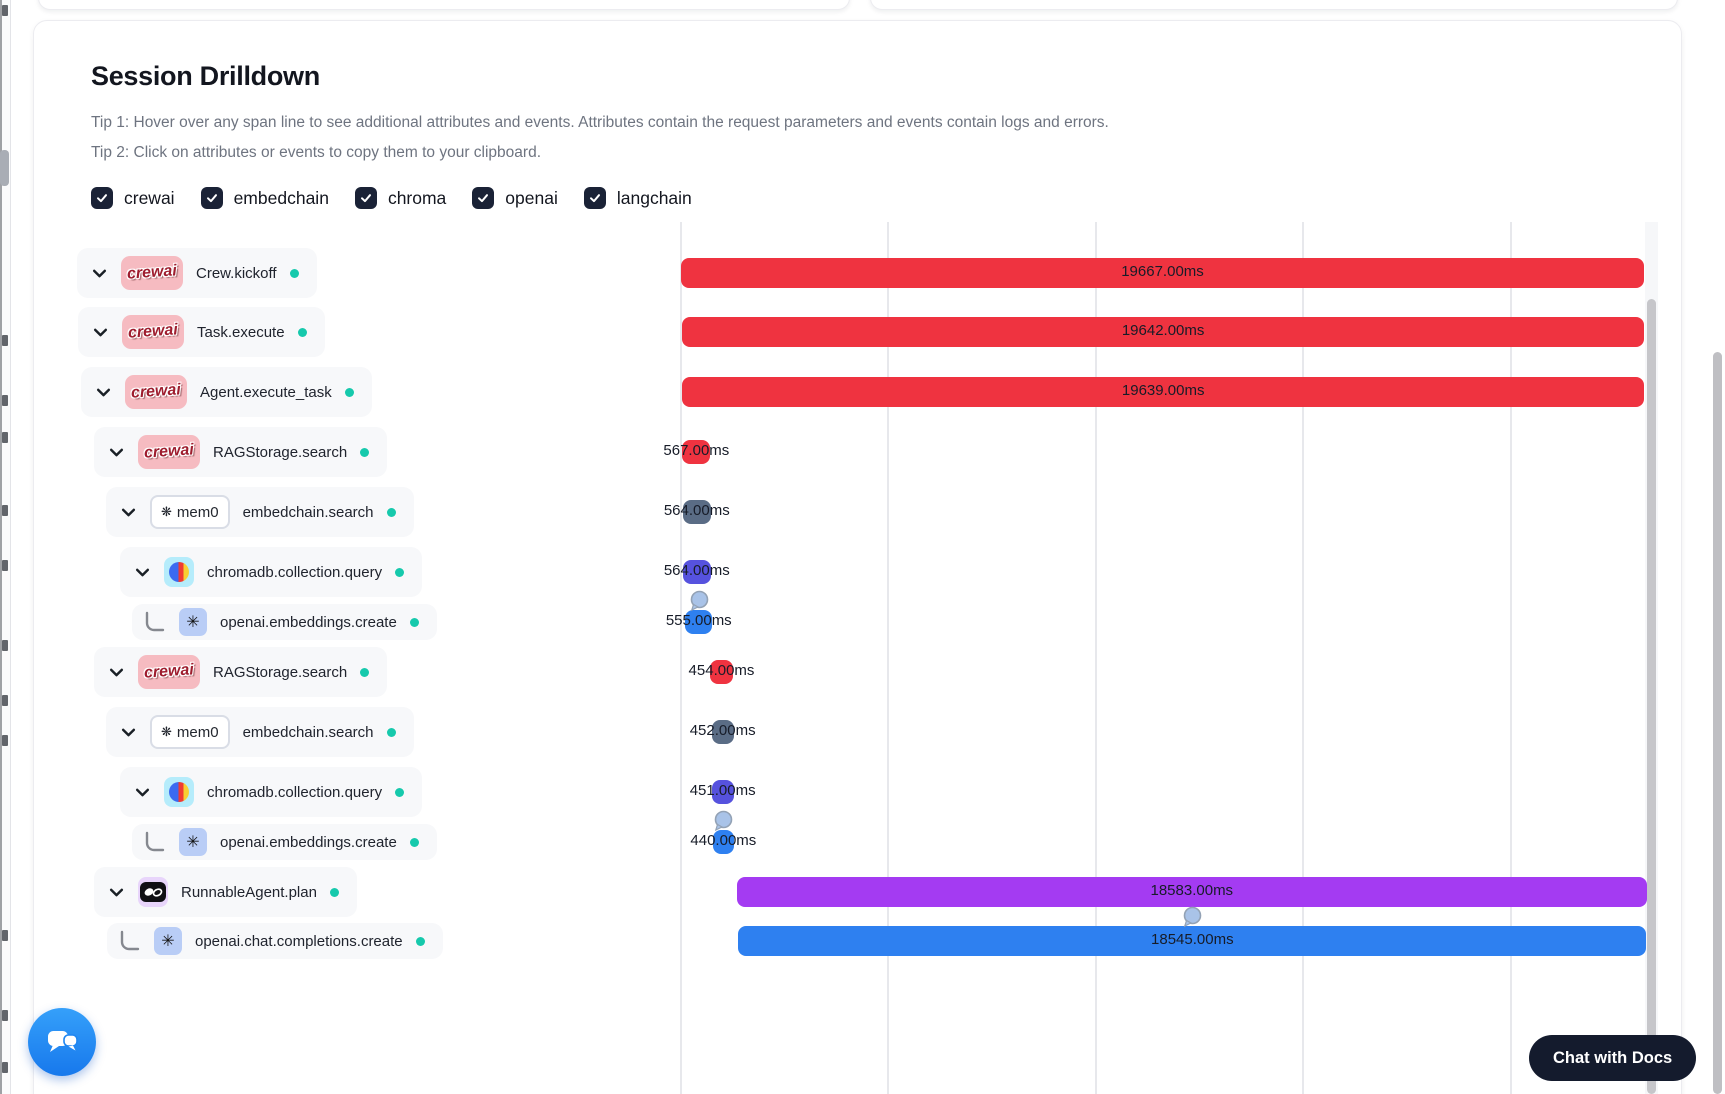 The height and width of the screenshot is (1094, 1725). I want to click on span-row-pill: crewai Agent.execute_task, so click(226, 392).